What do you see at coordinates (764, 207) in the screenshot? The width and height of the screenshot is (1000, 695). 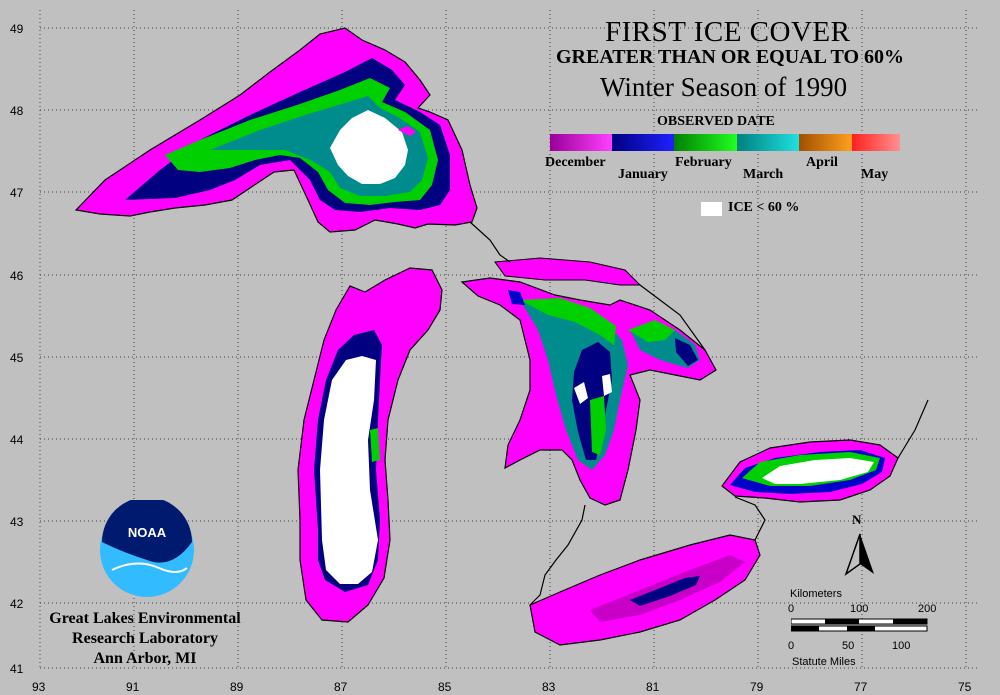 I see `legend-ice-label: ICE < 60 %` at bounding box center [764, 207].